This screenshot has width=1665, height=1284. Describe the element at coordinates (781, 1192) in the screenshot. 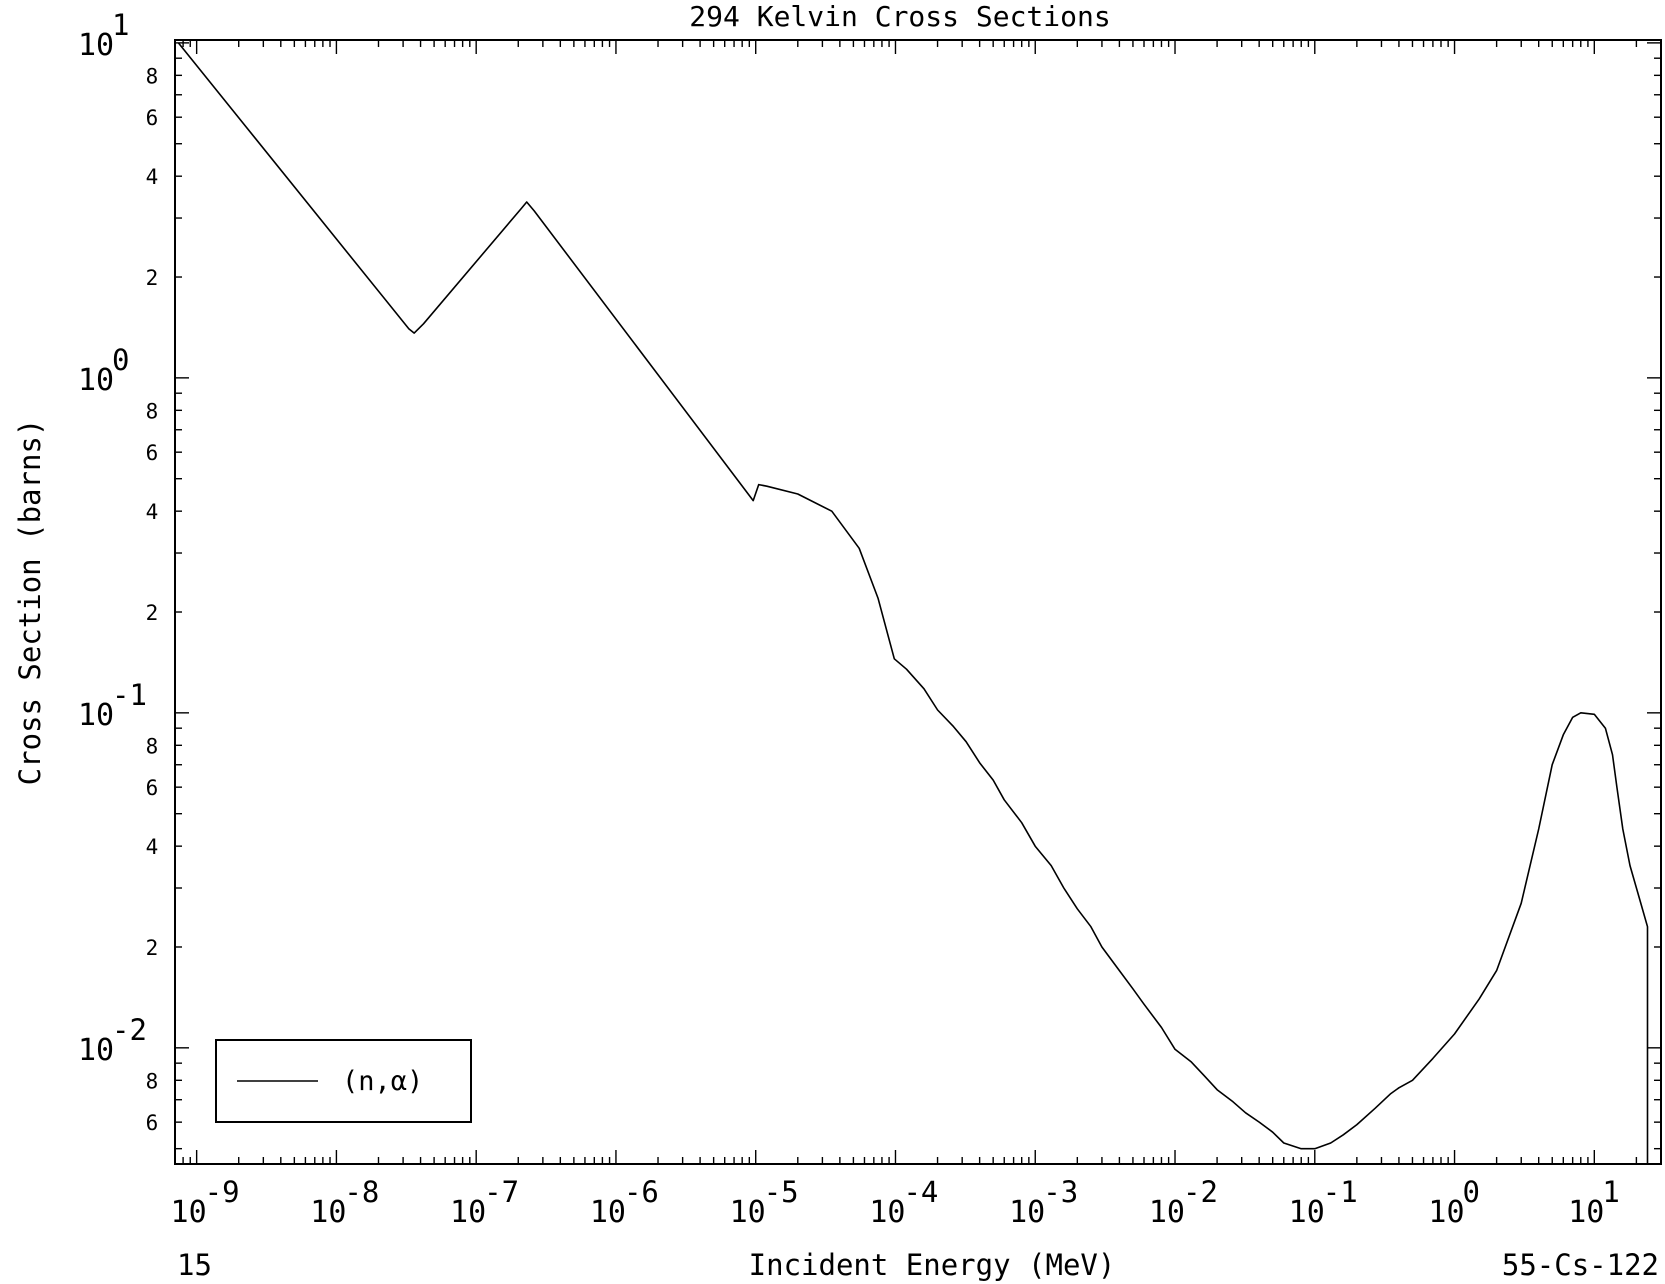

I see `x-tick-label-exponent: -5` at that location.